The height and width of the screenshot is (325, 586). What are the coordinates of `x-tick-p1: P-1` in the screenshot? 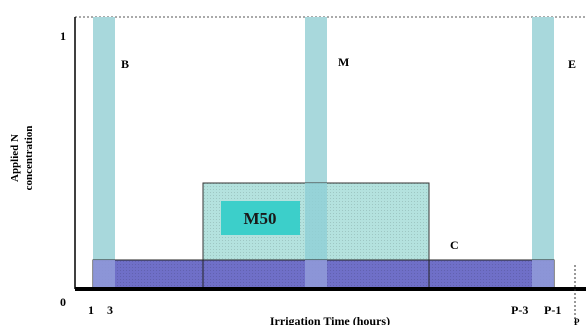 It's located at (552, 310).